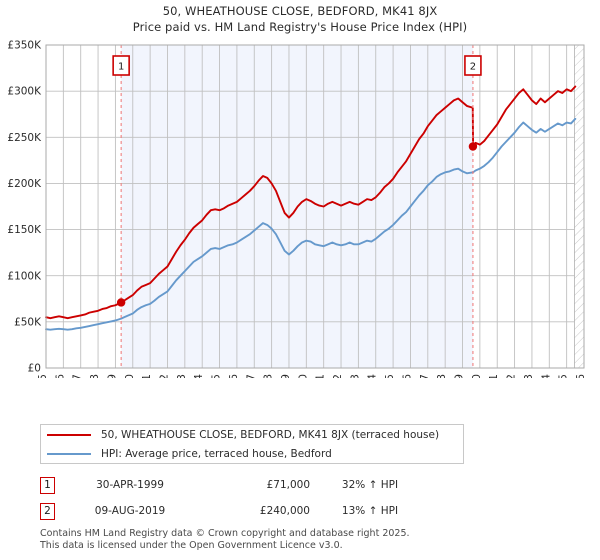 The width and height of the screenshot is (600, 560). Describe the element at coordinates (251, 376) in the screenshot. I see `svg-text: 2007` at that location.